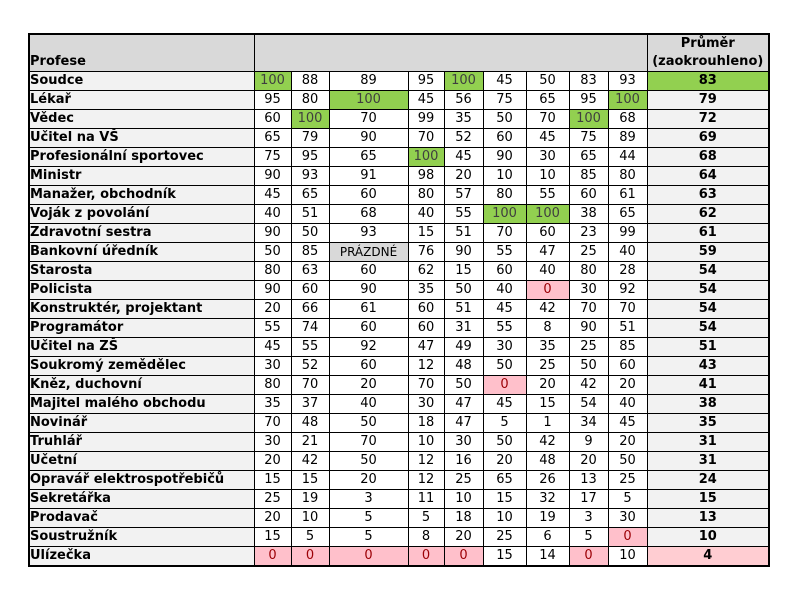  Describe the element at coordinates (399, 195) in the screenshot. I see `table-row: Manažer, obchodník 45 65 60 80 57 80 55 60 61 63` at that location.